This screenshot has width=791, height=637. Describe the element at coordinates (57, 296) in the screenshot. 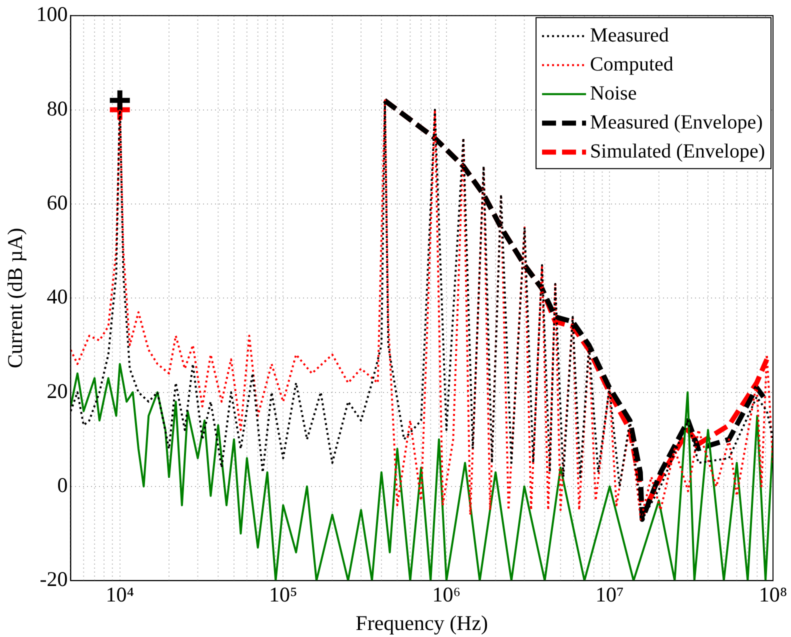

I see `y-tick-label: 40` at that location.